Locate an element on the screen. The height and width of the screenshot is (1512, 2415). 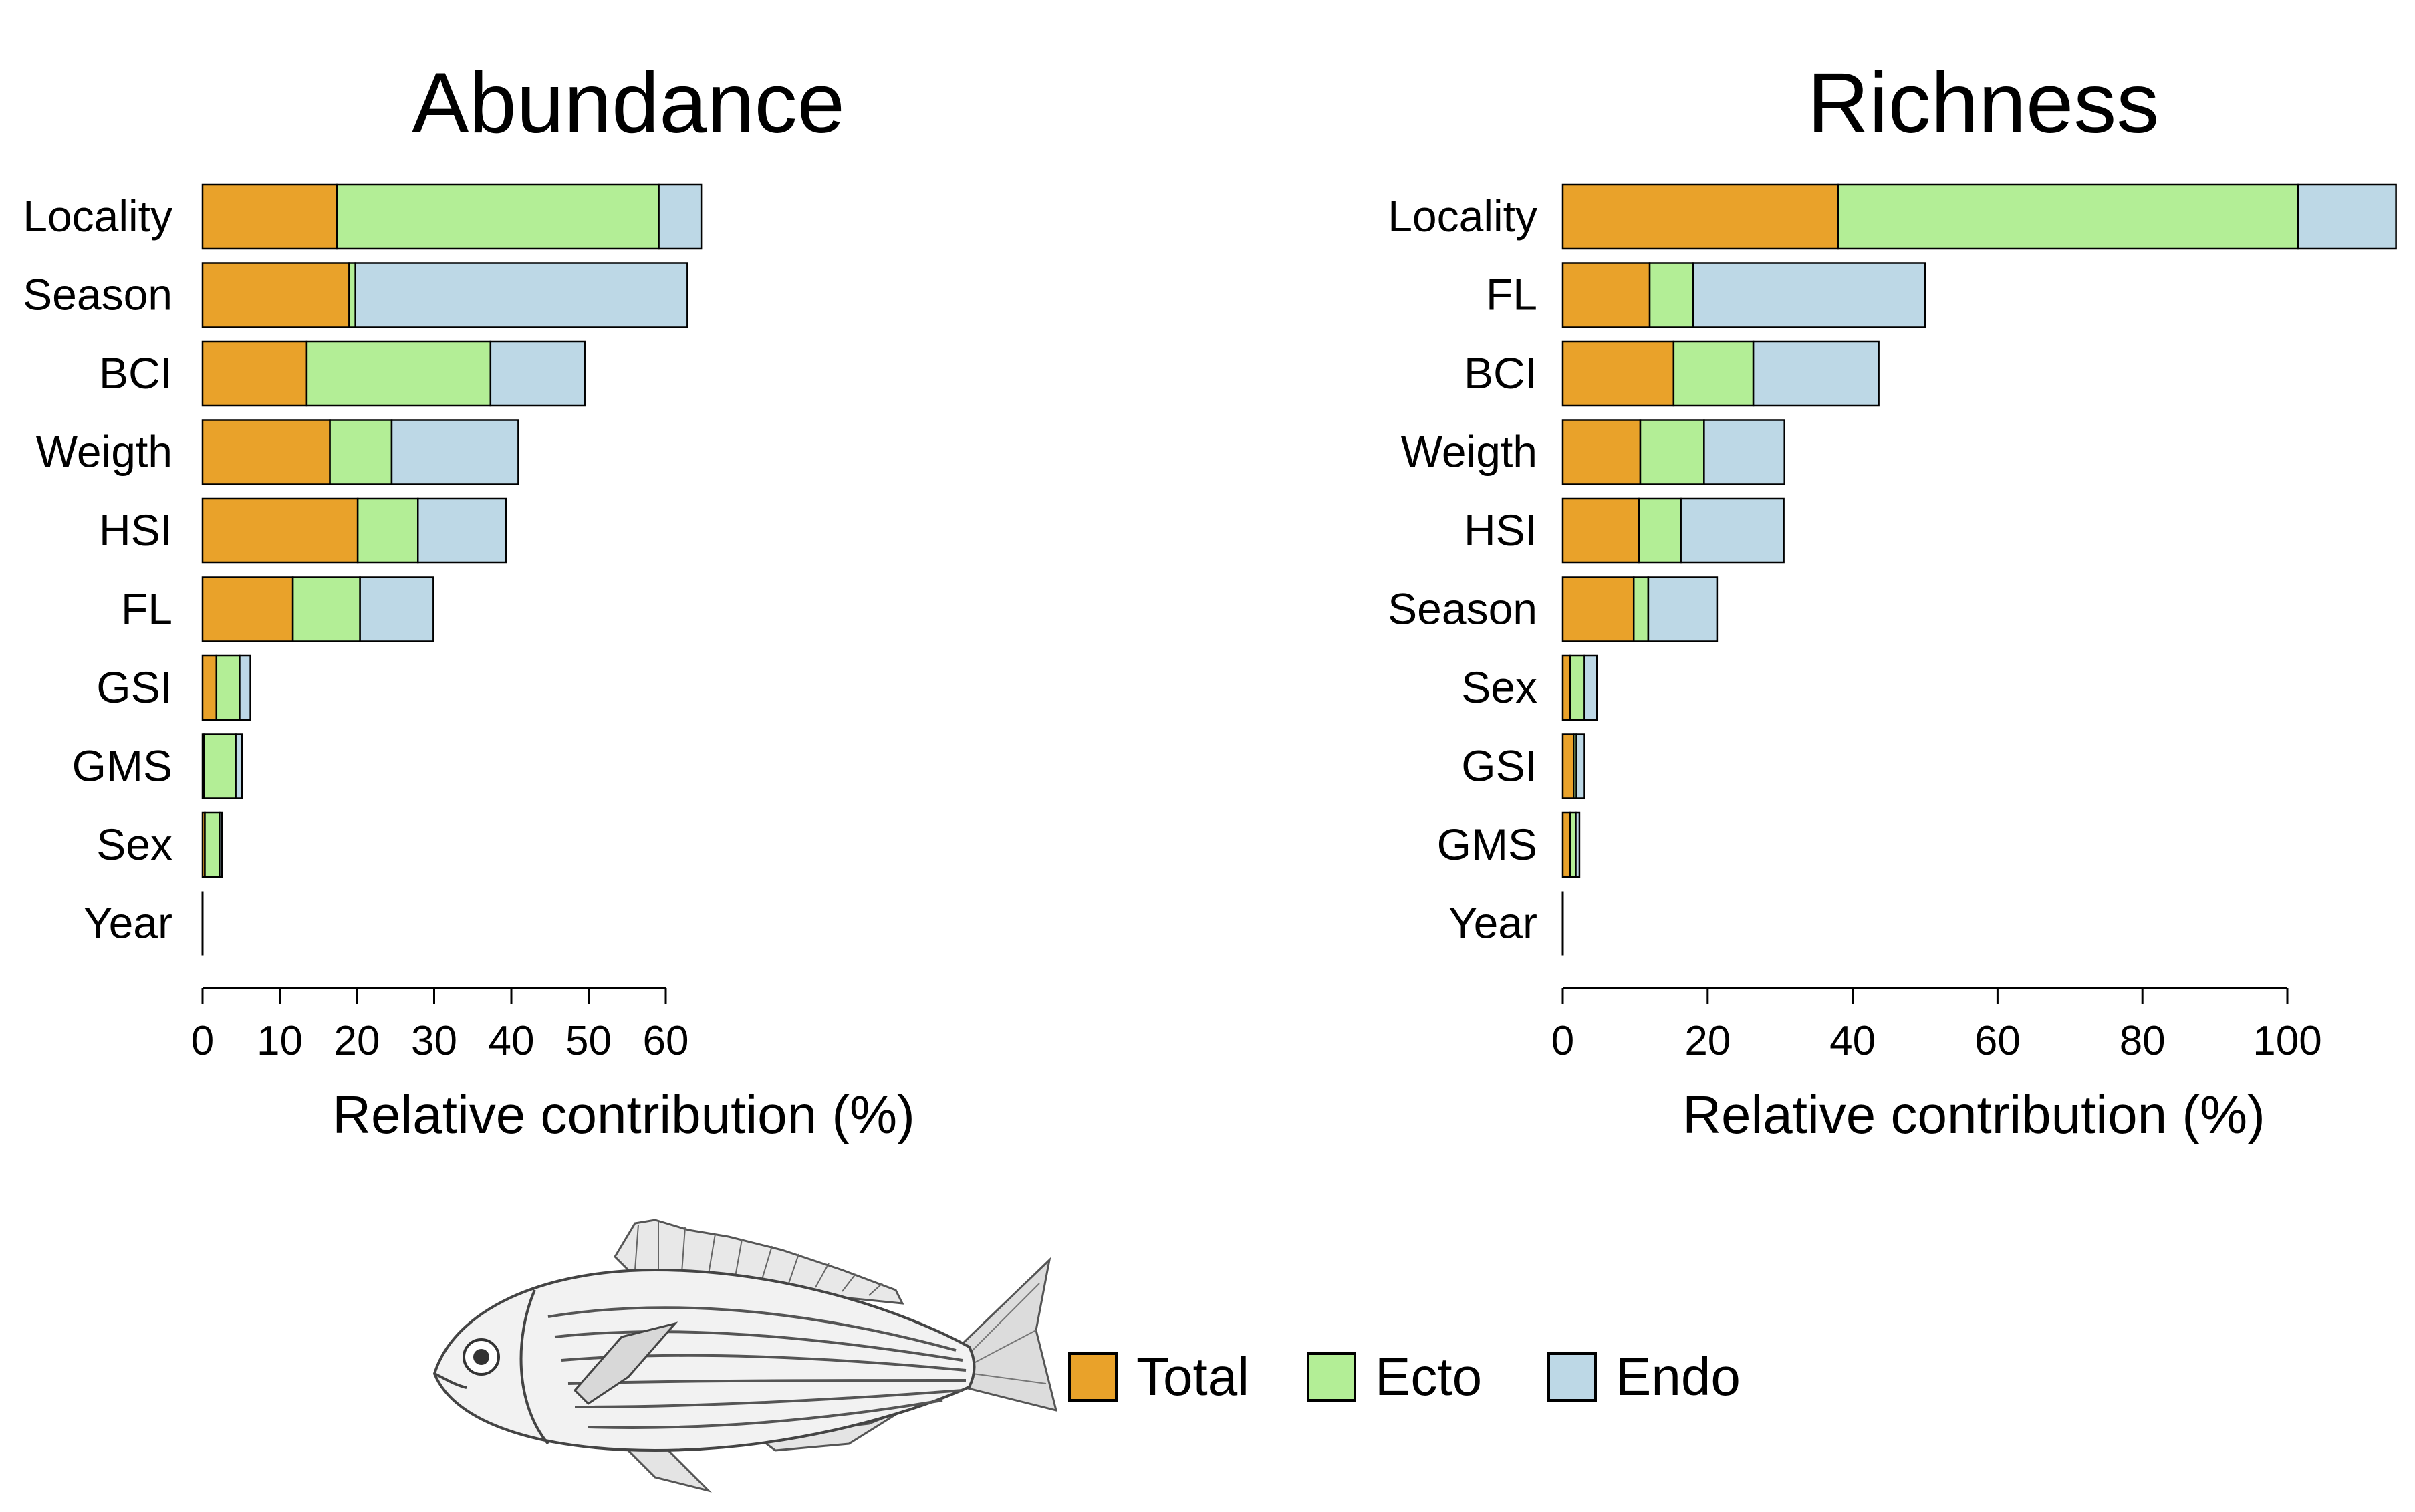
richness-bar-locality-endo is located at coordinates (2347, 216).